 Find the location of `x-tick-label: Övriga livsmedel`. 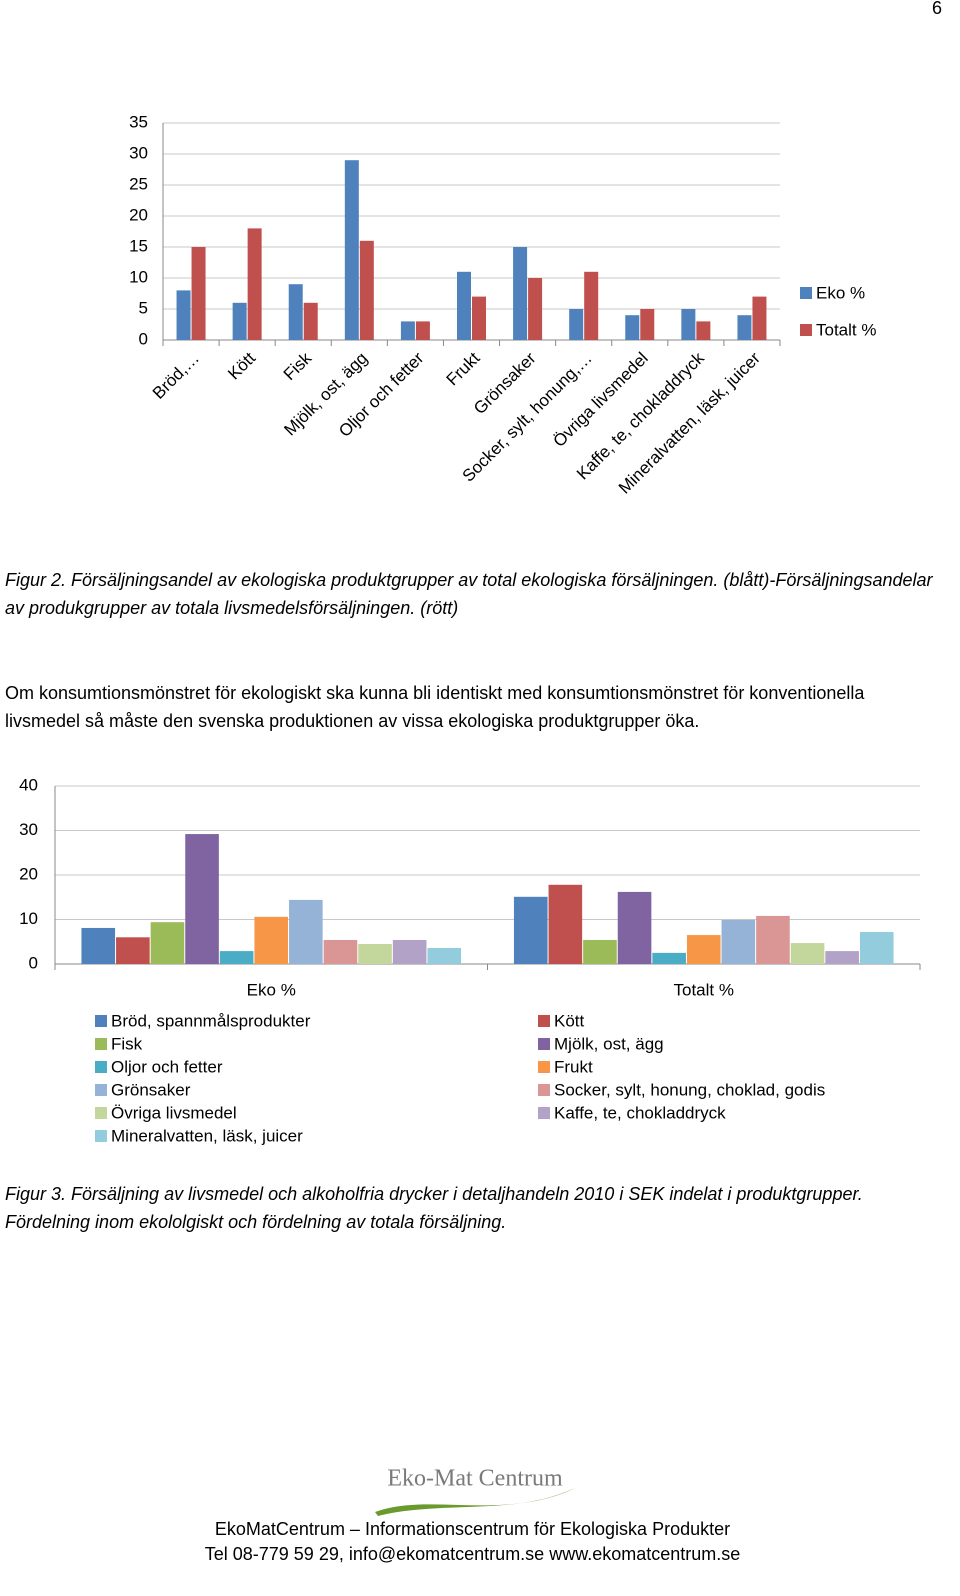

x-tick-label: Övriga livsmedel is located at coordinates (600, 400).